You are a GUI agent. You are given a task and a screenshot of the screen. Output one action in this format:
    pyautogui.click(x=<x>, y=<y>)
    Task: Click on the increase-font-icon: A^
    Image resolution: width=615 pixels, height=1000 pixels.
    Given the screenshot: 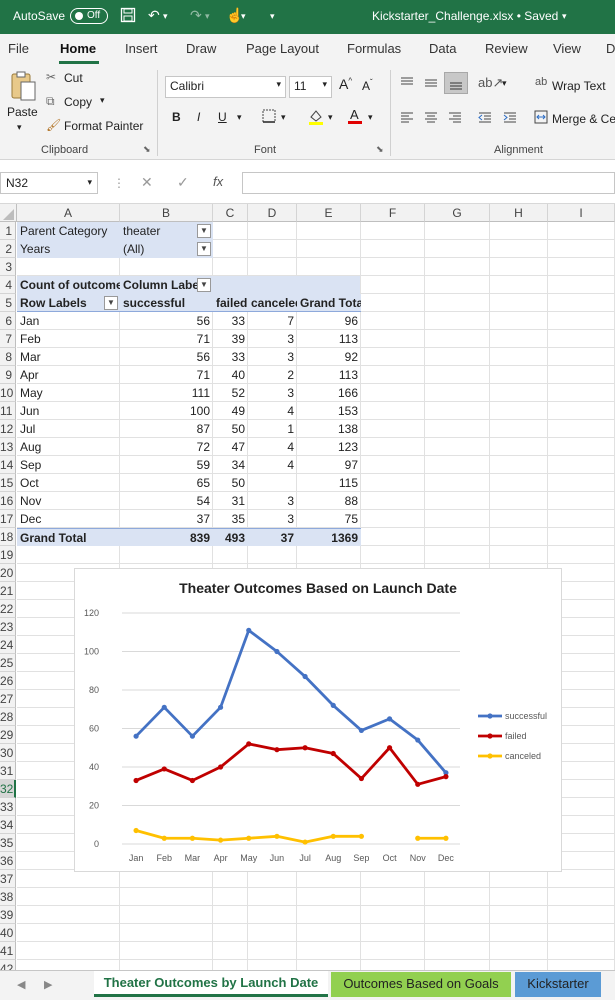 What is the action you would take?
    pyautogui.click(x=346, y=84)
    